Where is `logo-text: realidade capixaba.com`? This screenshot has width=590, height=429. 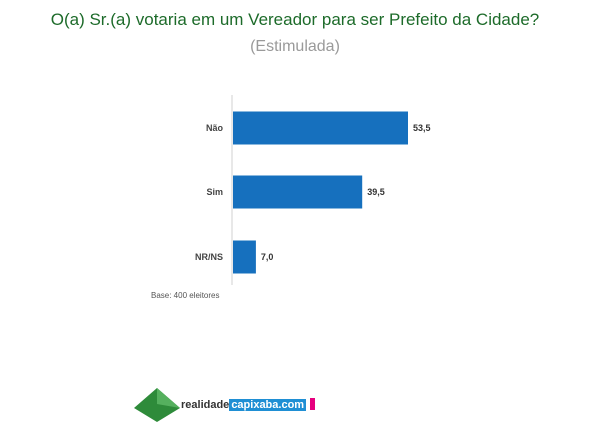
logo-text: realidade capixaba.com is located at coordinates (248, 404).